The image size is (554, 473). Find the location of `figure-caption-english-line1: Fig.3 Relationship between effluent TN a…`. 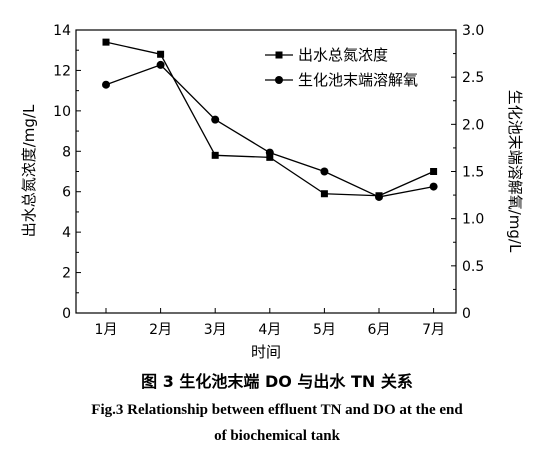

figure-caption-english-line1: Fig.3 Relationship between effluent TN a… is located at coordinates (277, 410).